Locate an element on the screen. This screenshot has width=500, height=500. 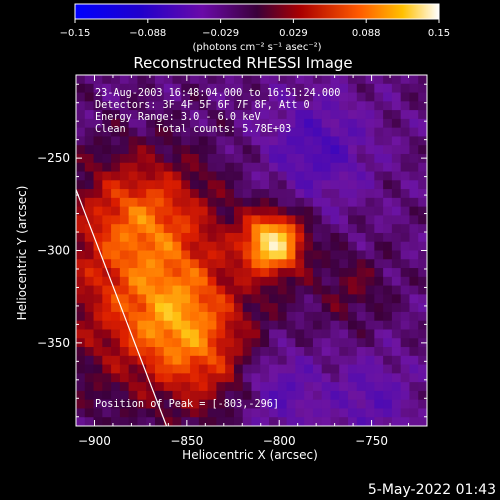
x-tick-label: −850 is located at coordinates (186, 441).